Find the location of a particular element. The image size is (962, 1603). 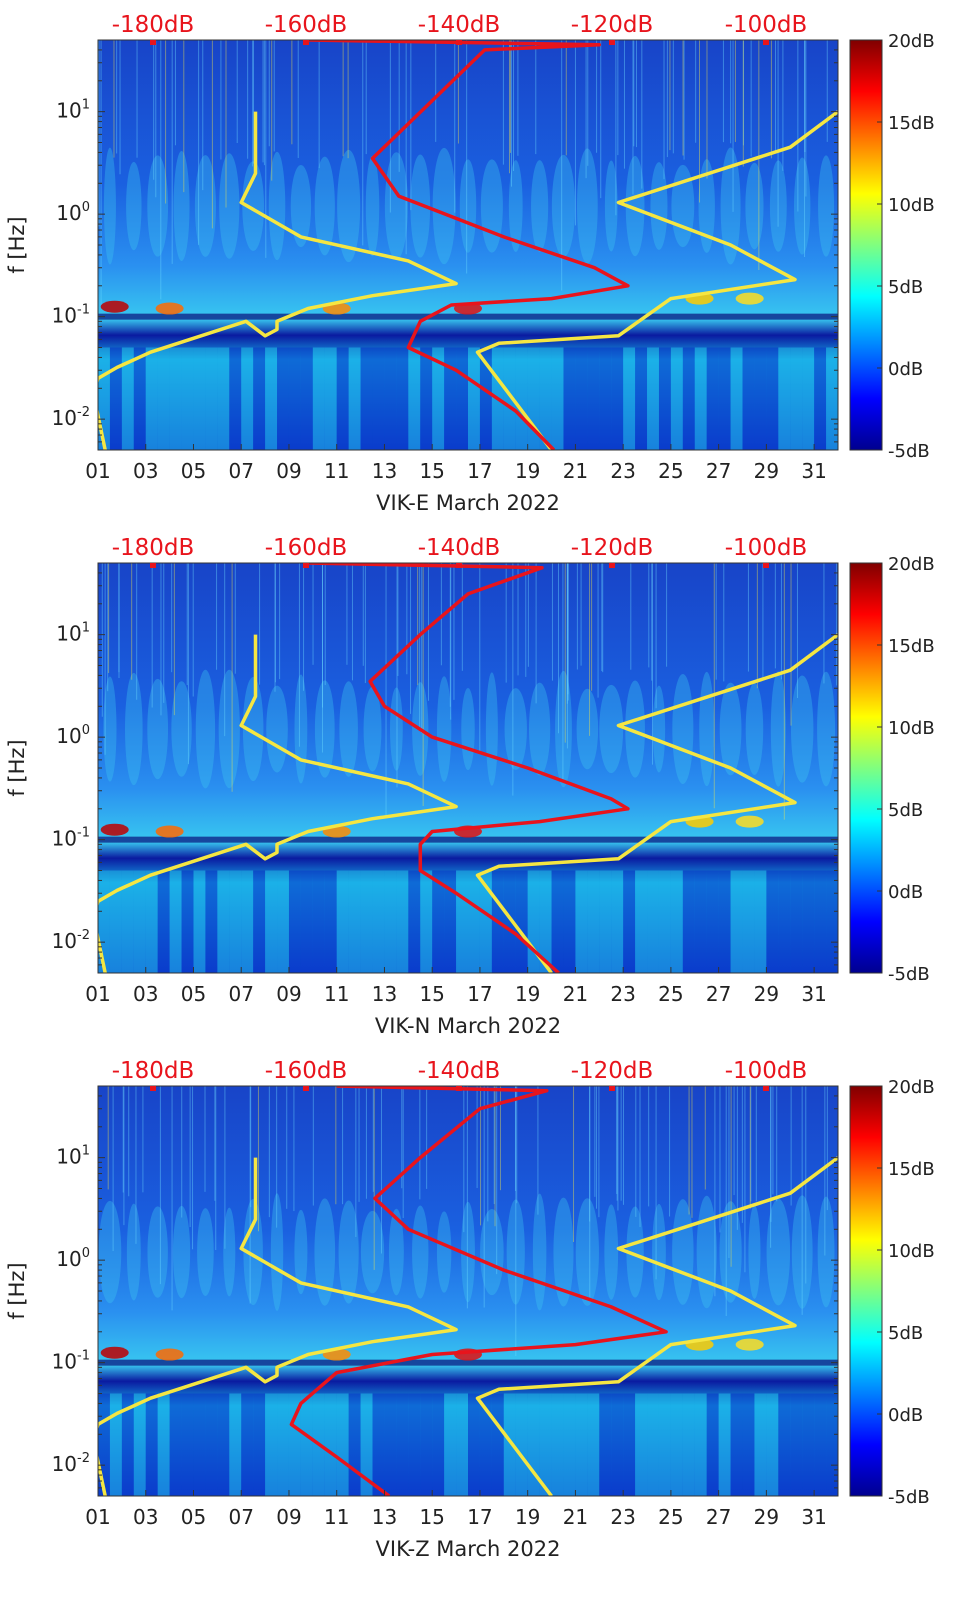

x-axis-label: VIK-Z March 2022 is located at coordinates (468, 1549).